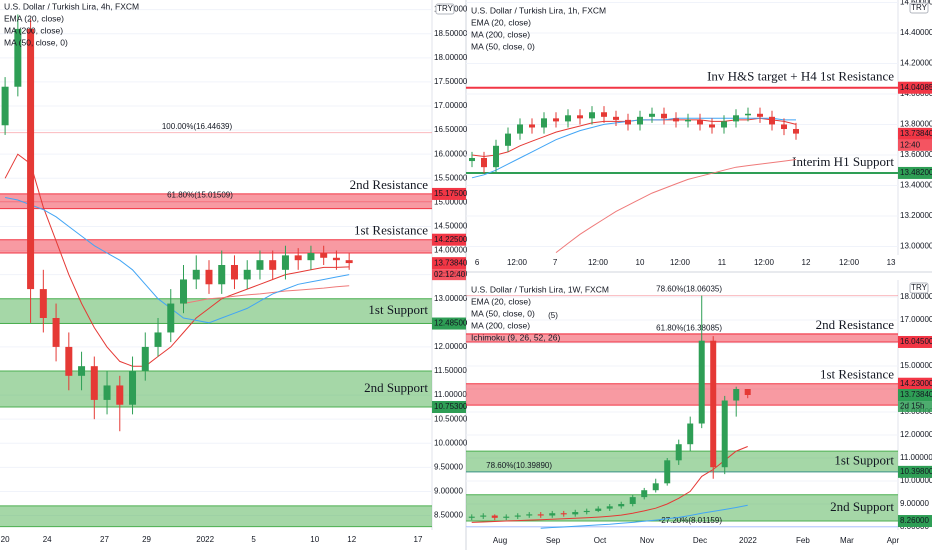 This screenshot has width=932, height=550. Describe the element at coordinates (451, 298) in the screenshot. I see `y-tick-label: 13.00000` at that location.